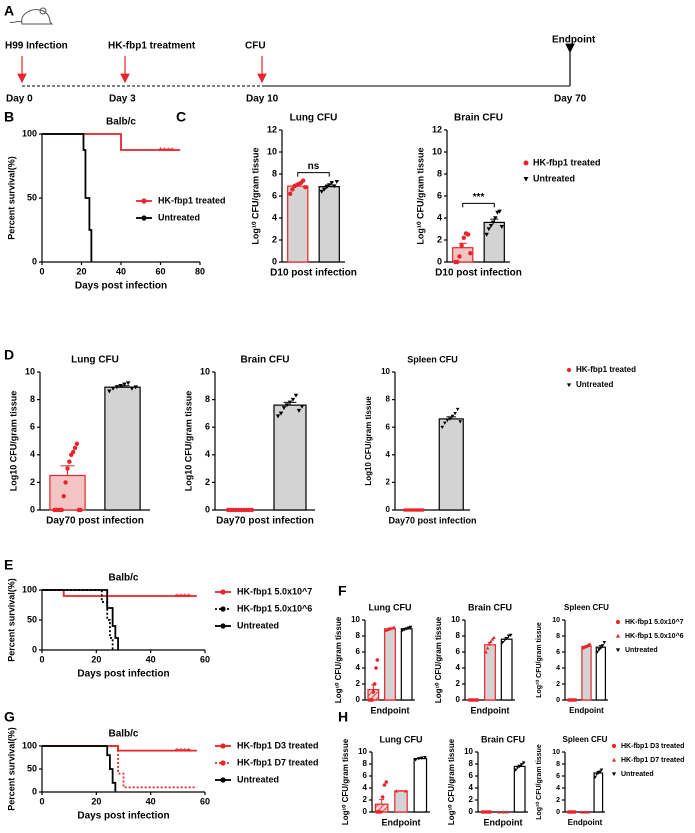 This screenshot has width=695, height=833. What do you see at coordinates (32, 619) in the screenshot?
I see `y-tick-label: 50` at bounding box center [32, 619].